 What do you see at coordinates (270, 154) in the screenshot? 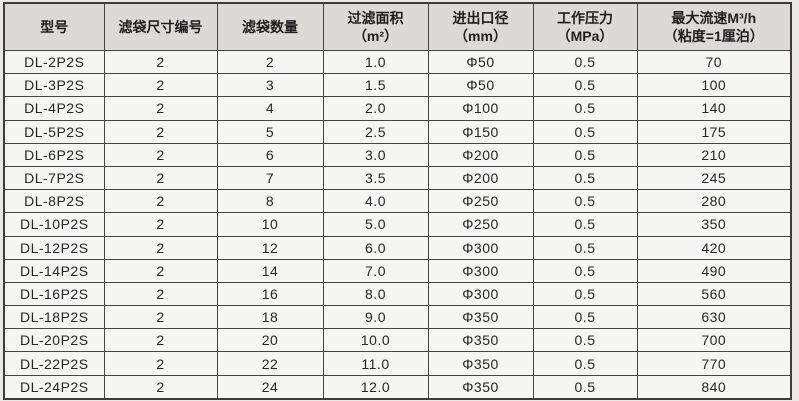
I see `table-cell: 6` at bounding box center [270, 154].